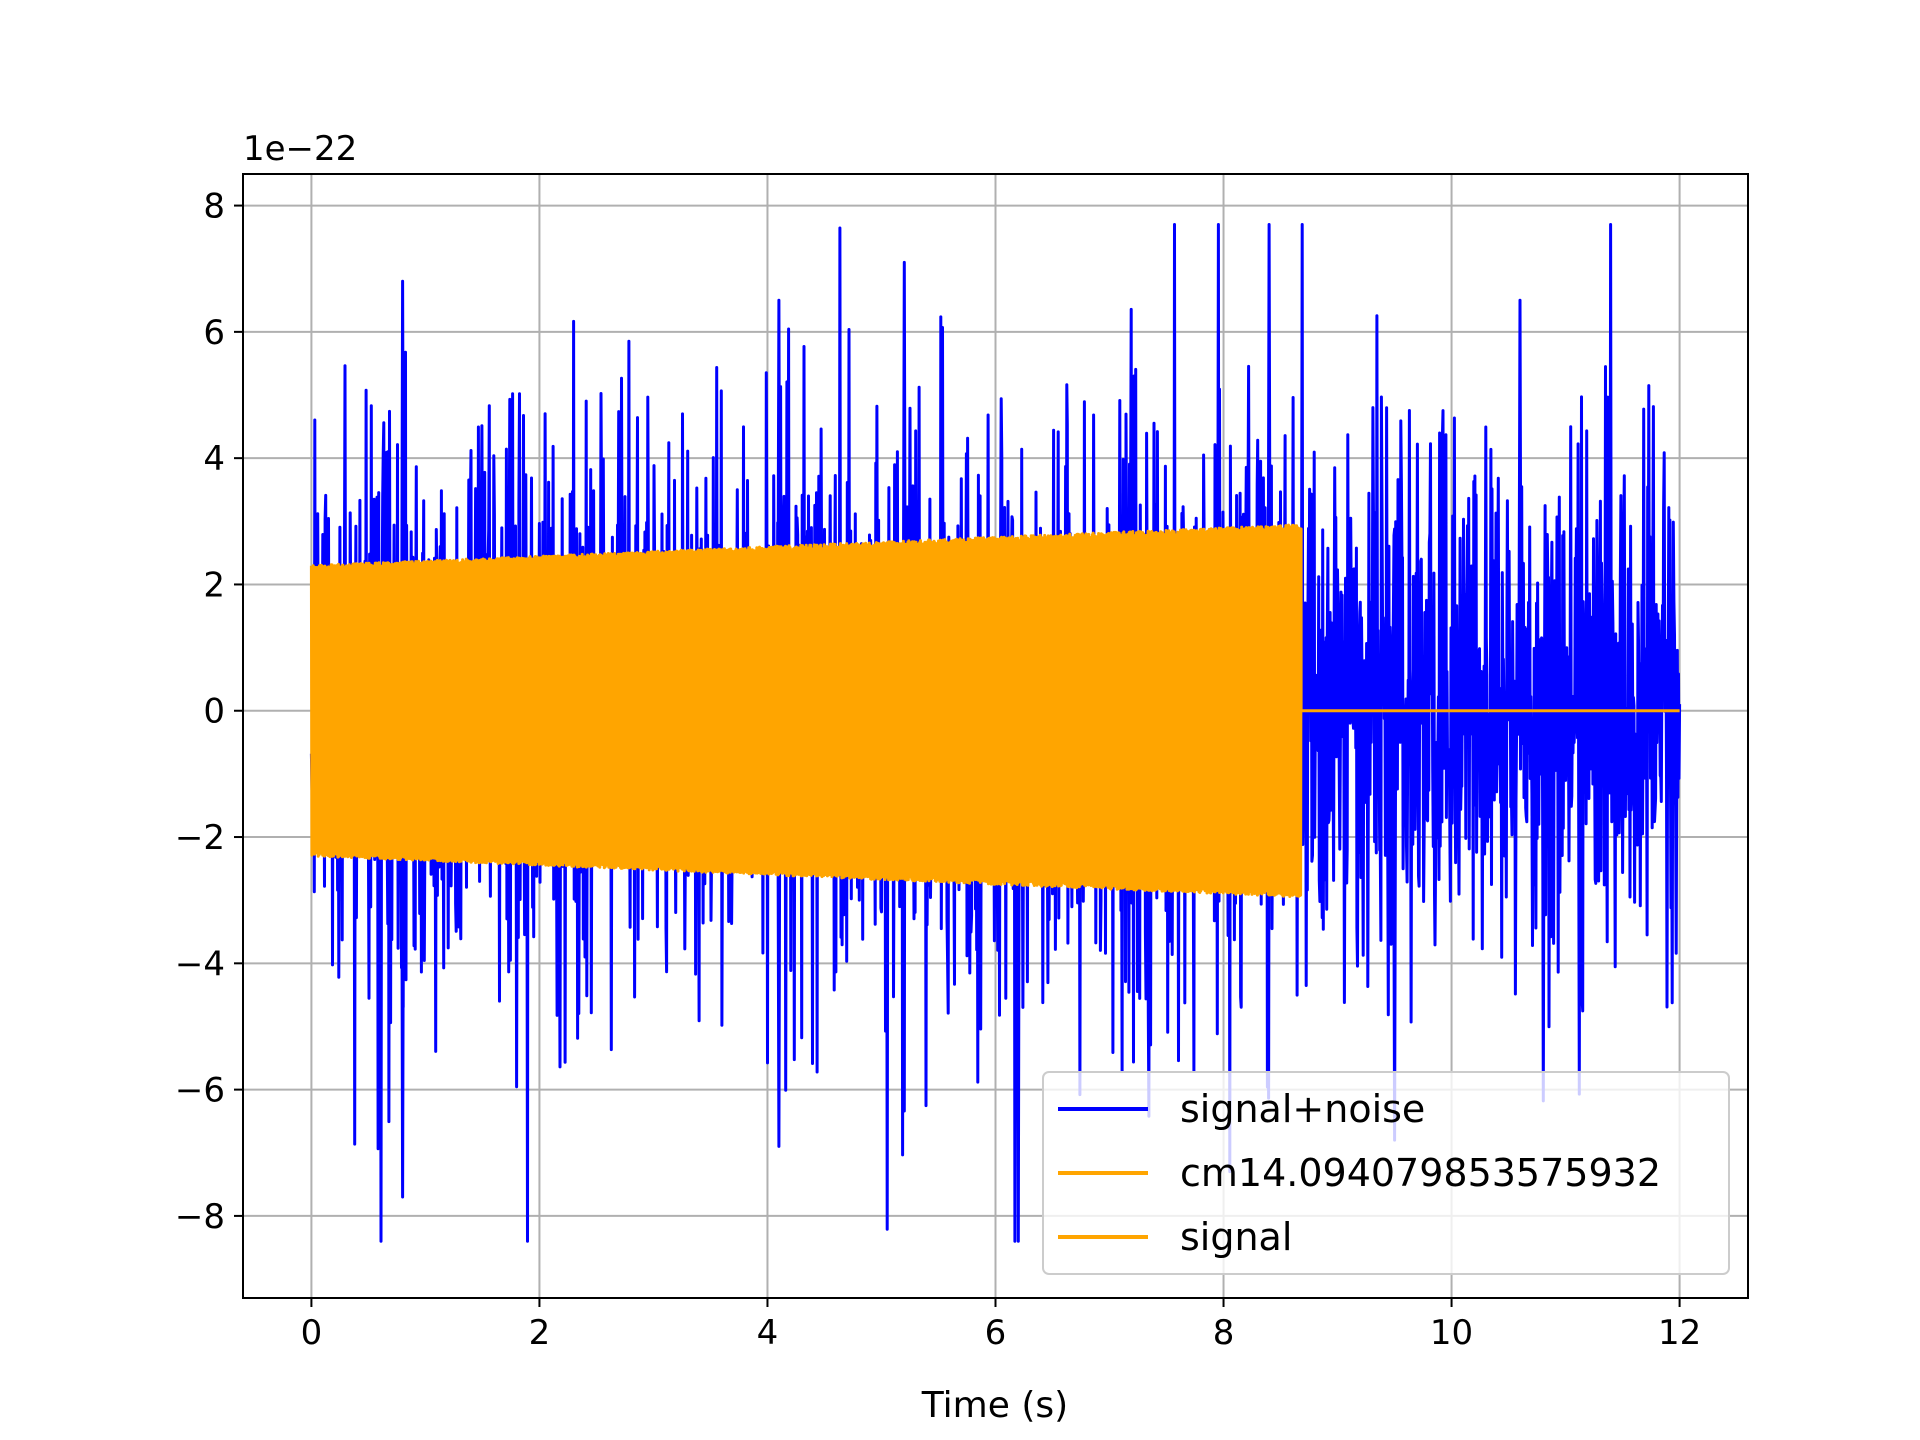 The width and height of the screenshot is (1920, 1440). Describe the element at coordinates (1679, 1333) in the screenshot. I see `x-tick-label: 12` at that location.